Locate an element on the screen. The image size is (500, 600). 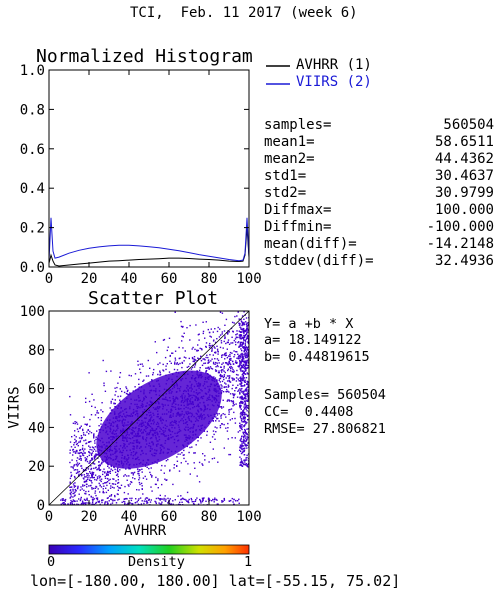
histogram-line-viirs is located at coordinates (149, 239).